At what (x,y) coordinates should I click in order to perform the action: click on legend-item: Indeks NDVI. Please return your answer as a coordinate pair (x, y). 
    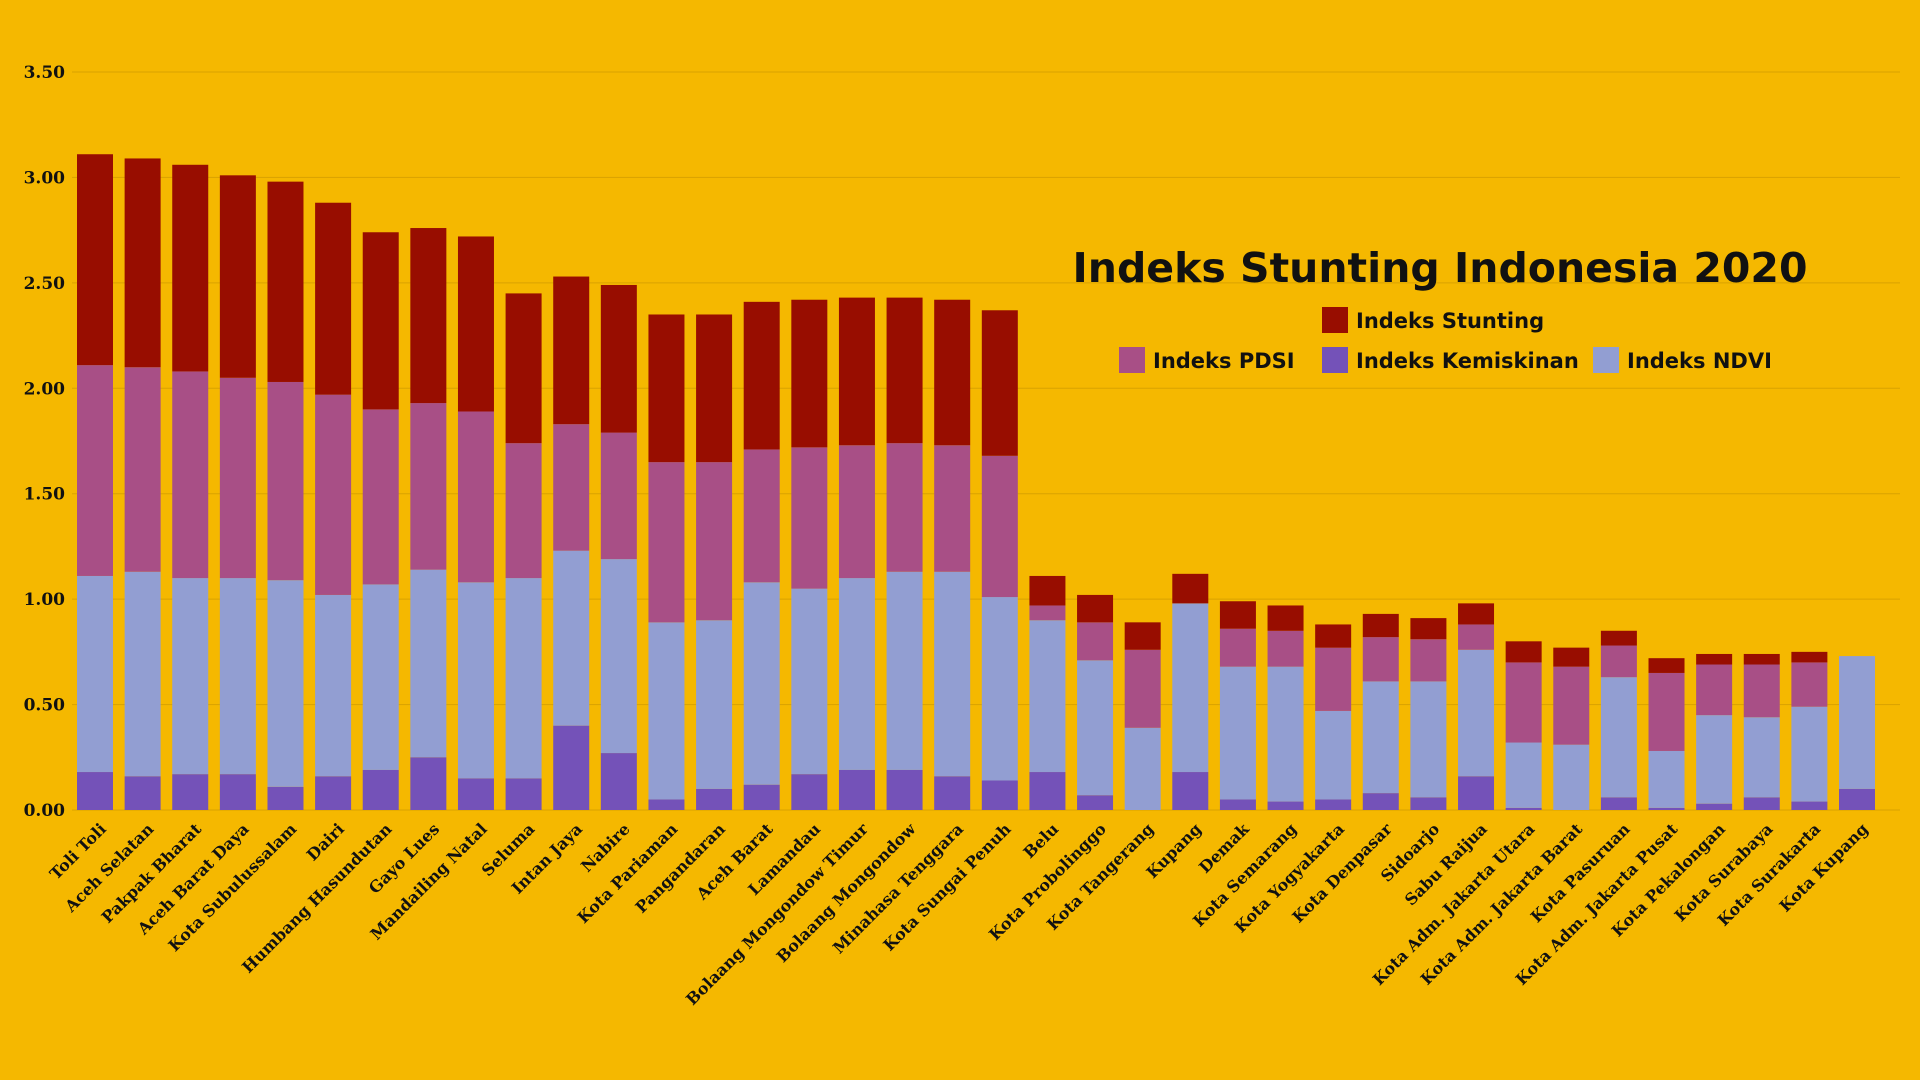
    Looking at the image, I should click on (1682, 360).